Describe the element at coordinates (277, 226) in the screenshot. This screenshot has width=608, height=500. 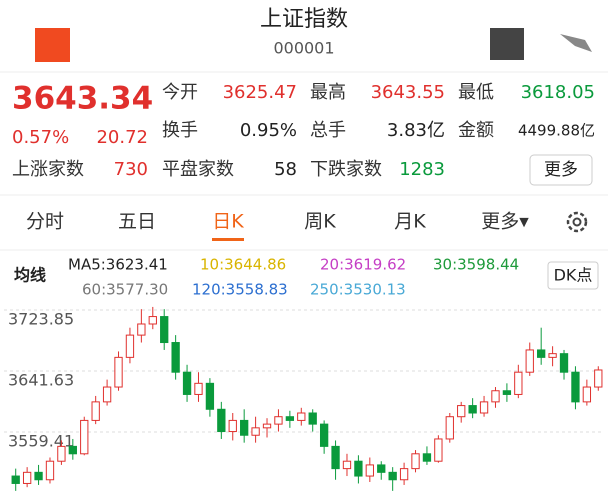
I see `tabs: 分时 五日 日K 周K 月K 更多▾` at that location.